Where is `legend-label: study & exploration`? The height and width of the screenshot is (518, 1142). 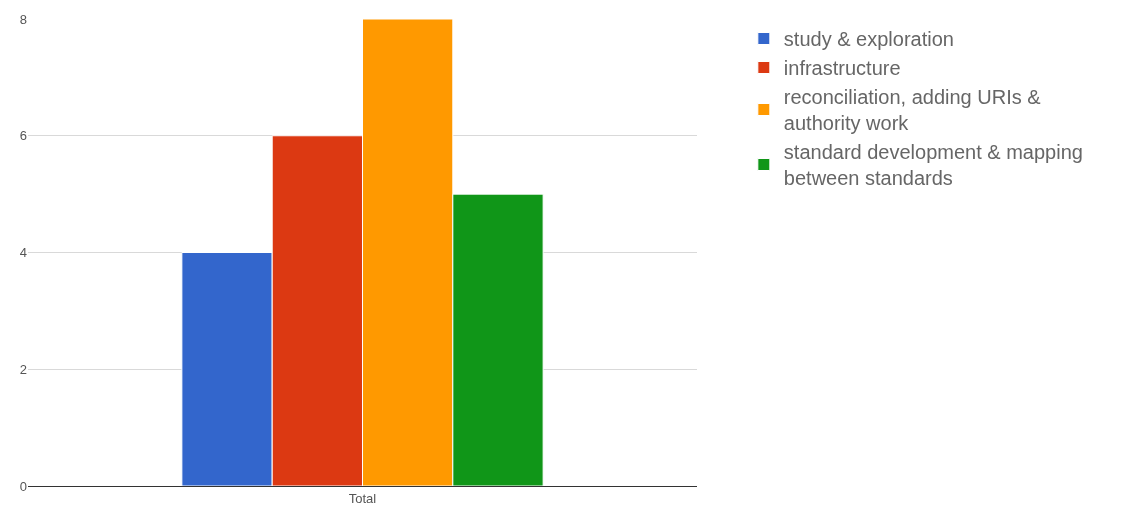
legend-label: study & exploration is located at coordinates (868, 39).